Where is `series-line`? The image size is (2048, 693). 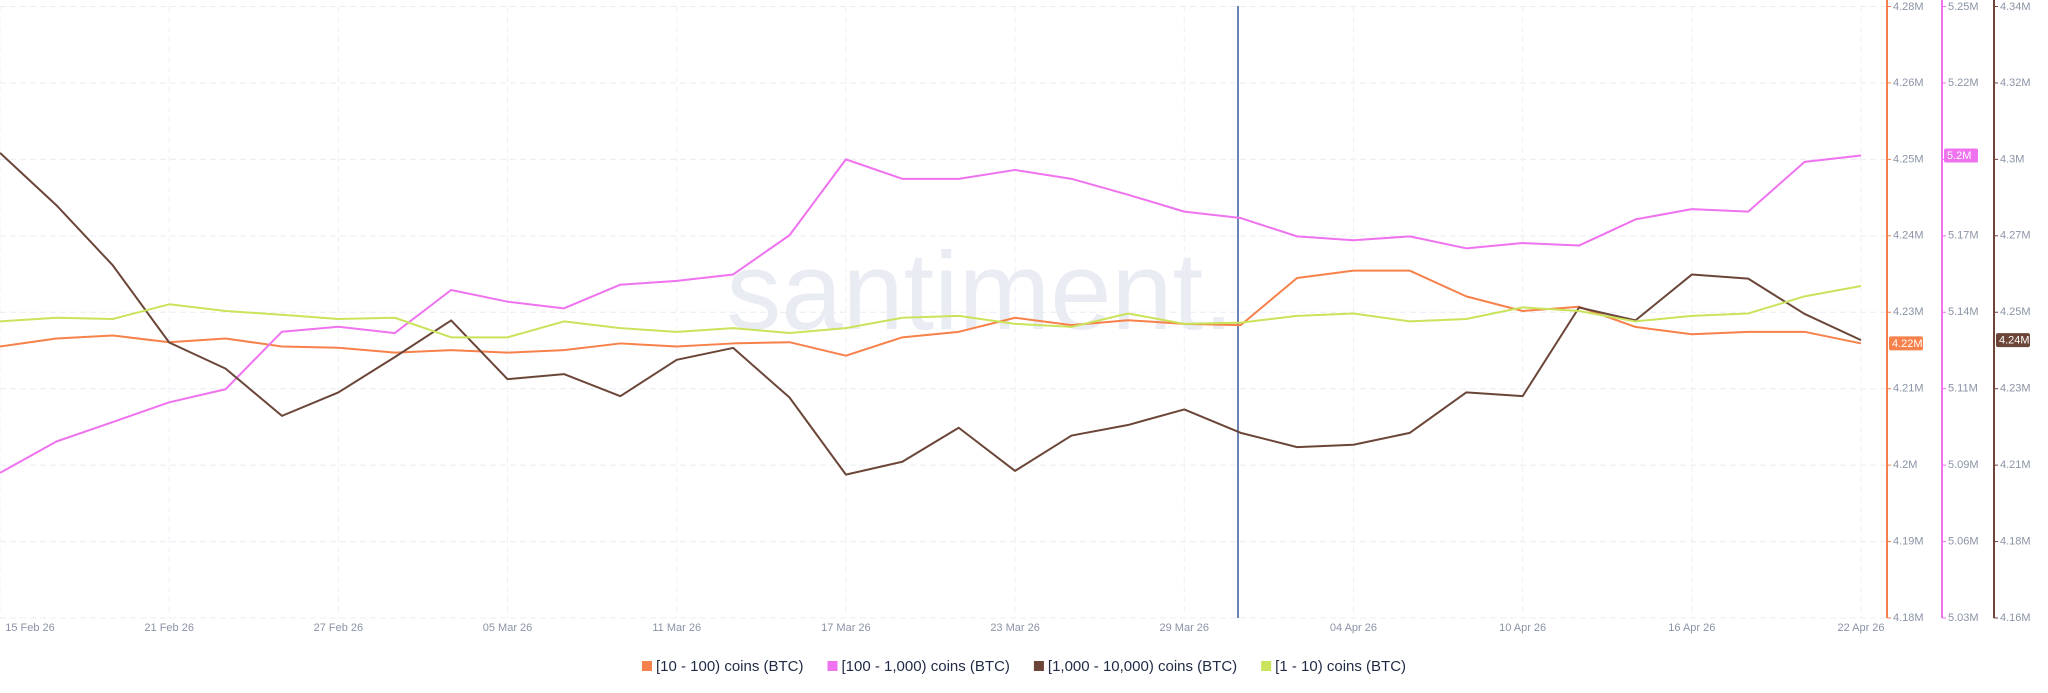
series-line is located at coordinates (931, 311).